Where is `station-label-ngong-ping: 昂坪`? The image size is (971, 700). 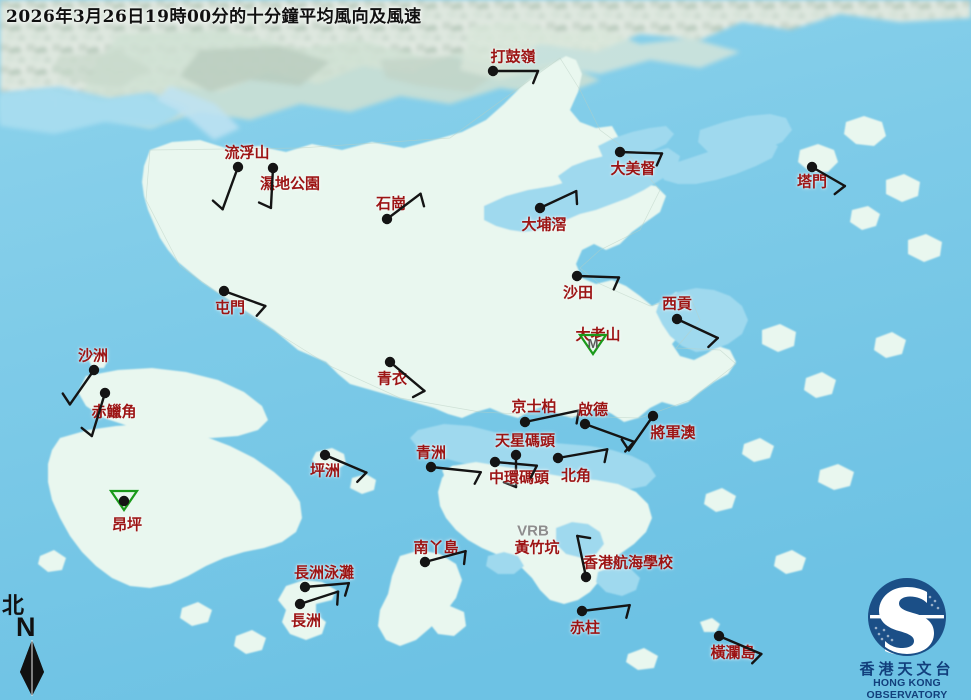
station-label-ngong-ping: 昂坪 is located at coordinates (127, 524).